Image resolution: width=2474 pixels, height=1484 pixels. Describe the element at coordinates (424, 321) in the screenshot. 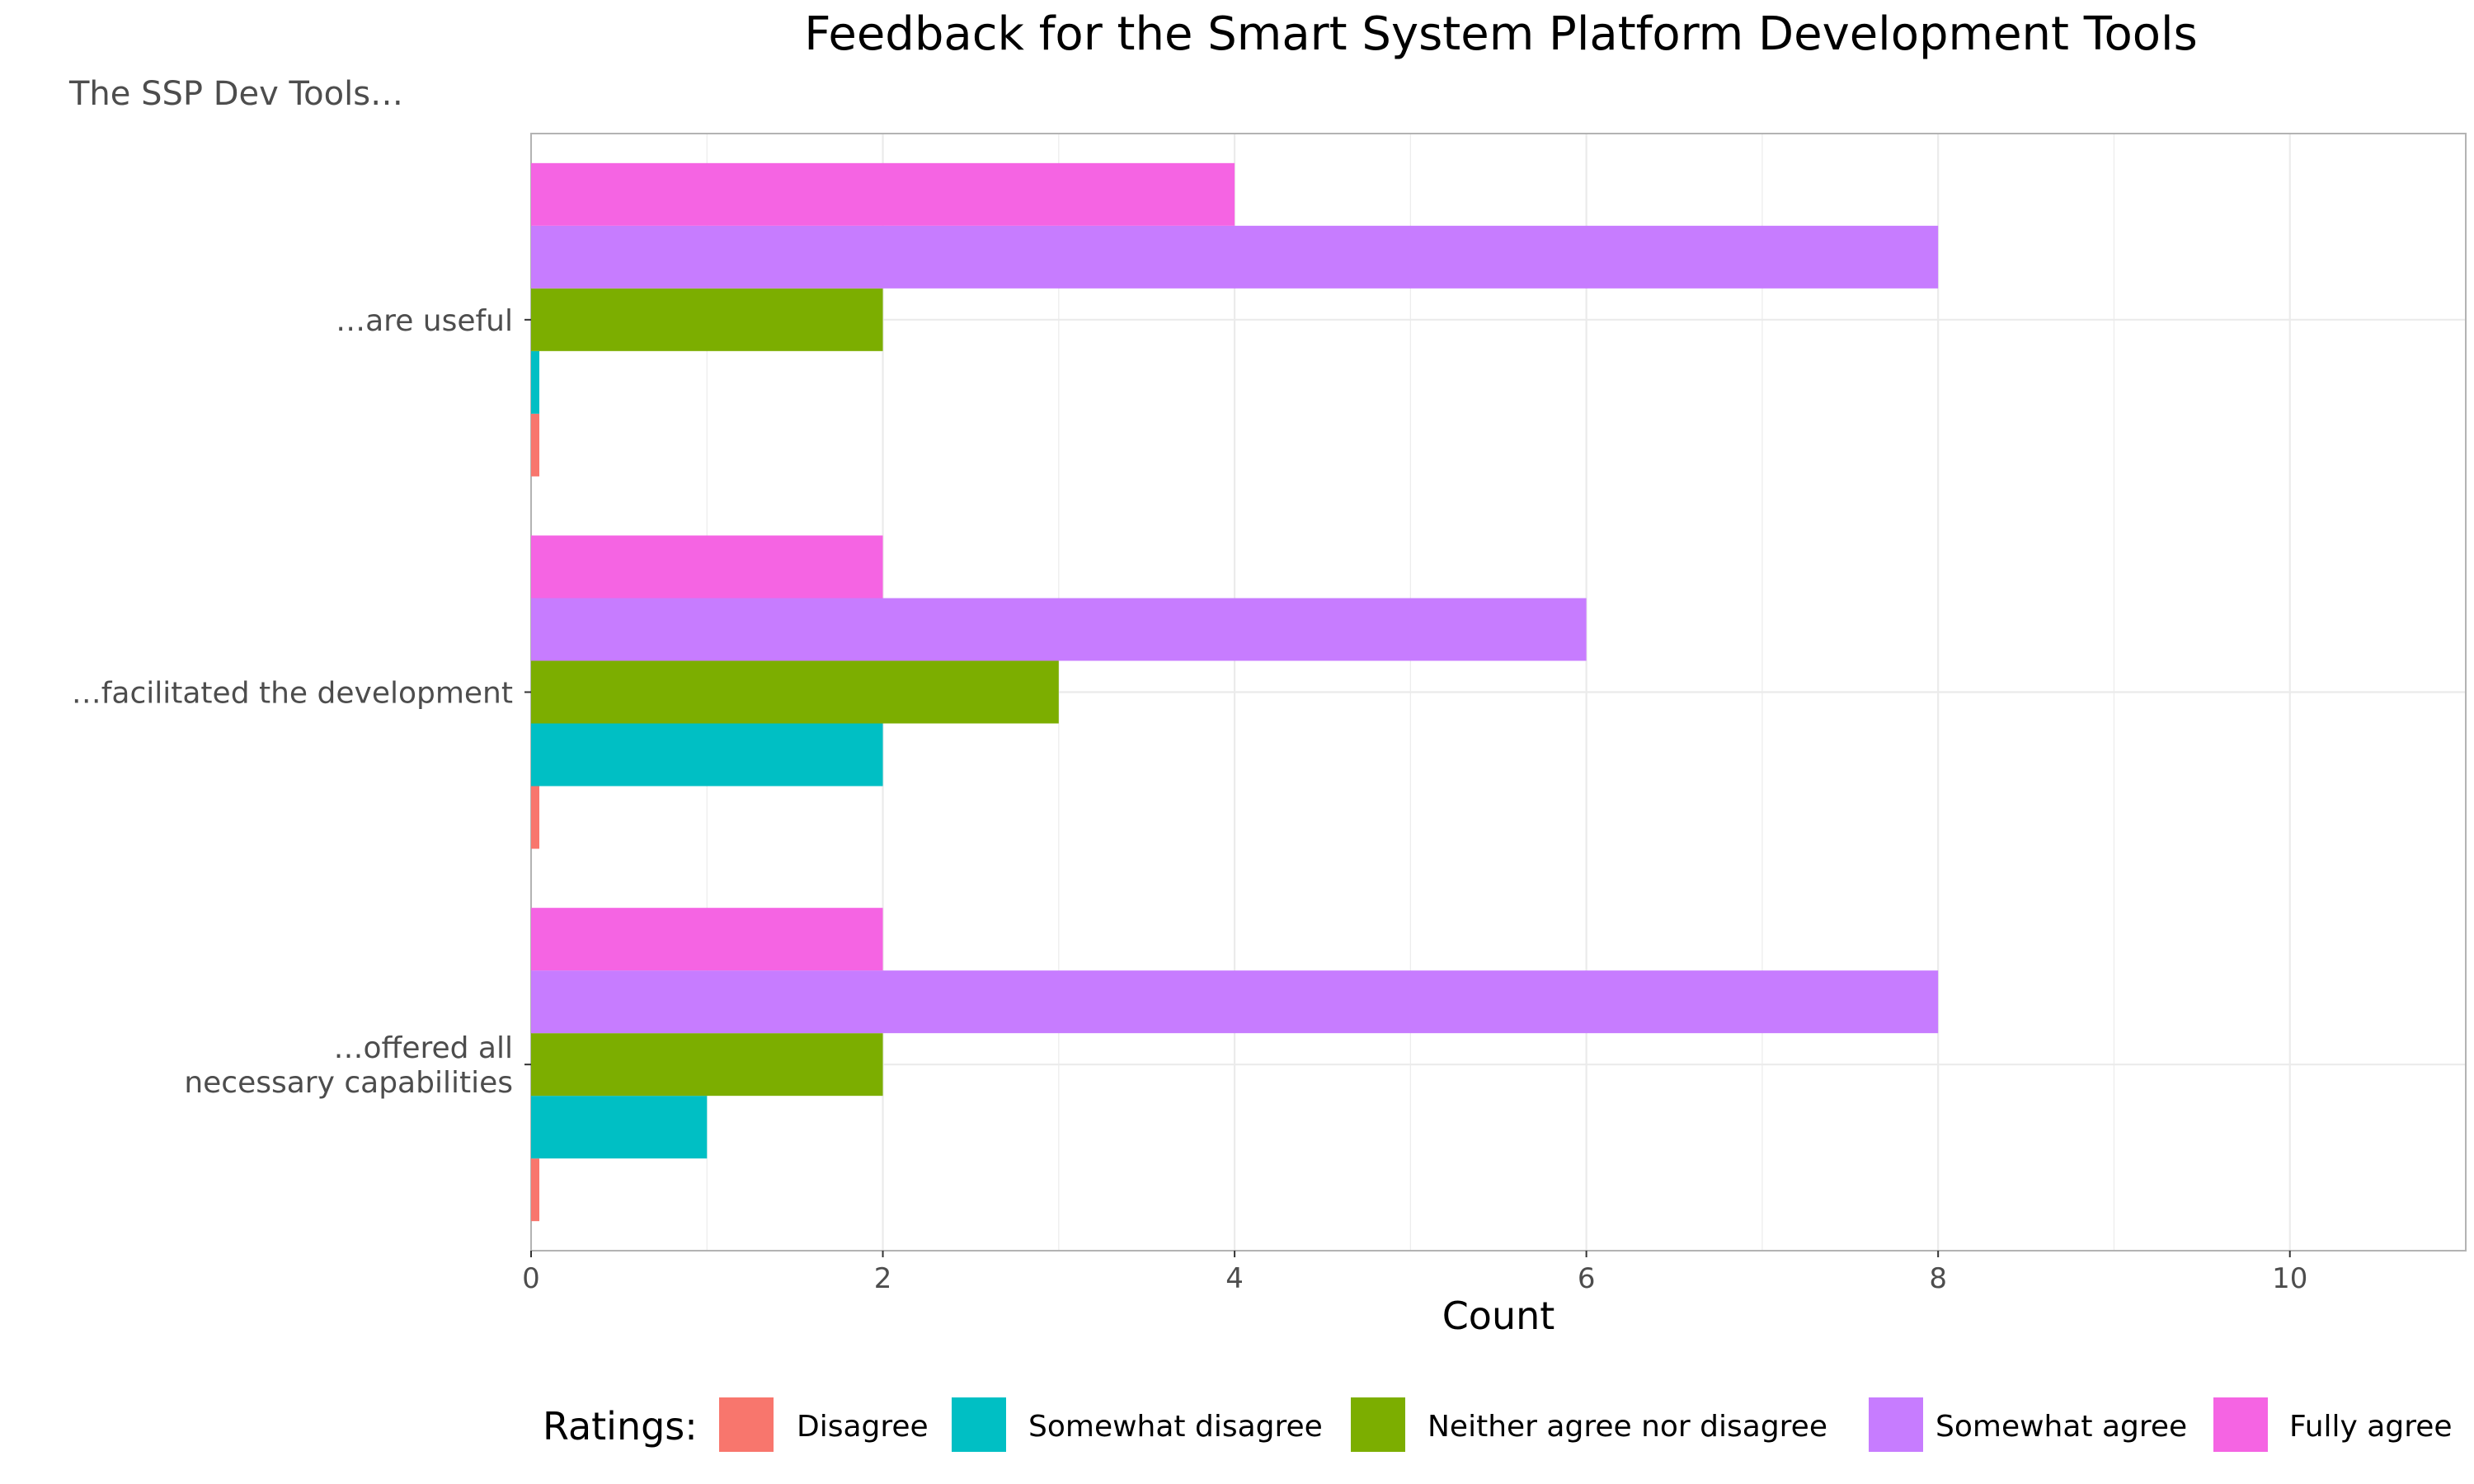

I see `category-label: …are useful` at that location.